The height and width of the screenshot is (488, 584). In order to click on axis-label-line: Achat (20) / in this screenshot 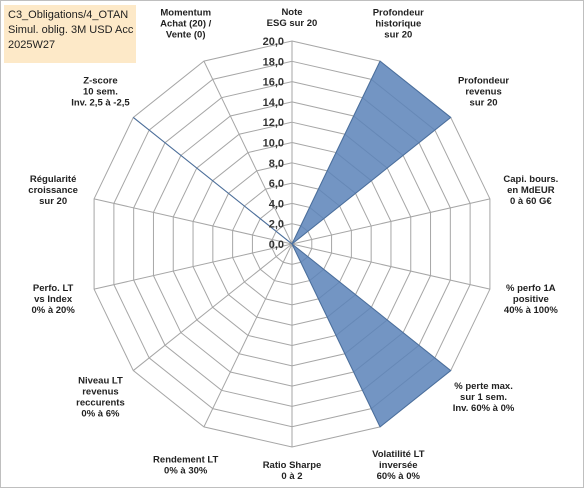, I will do `click(186, 24)`.